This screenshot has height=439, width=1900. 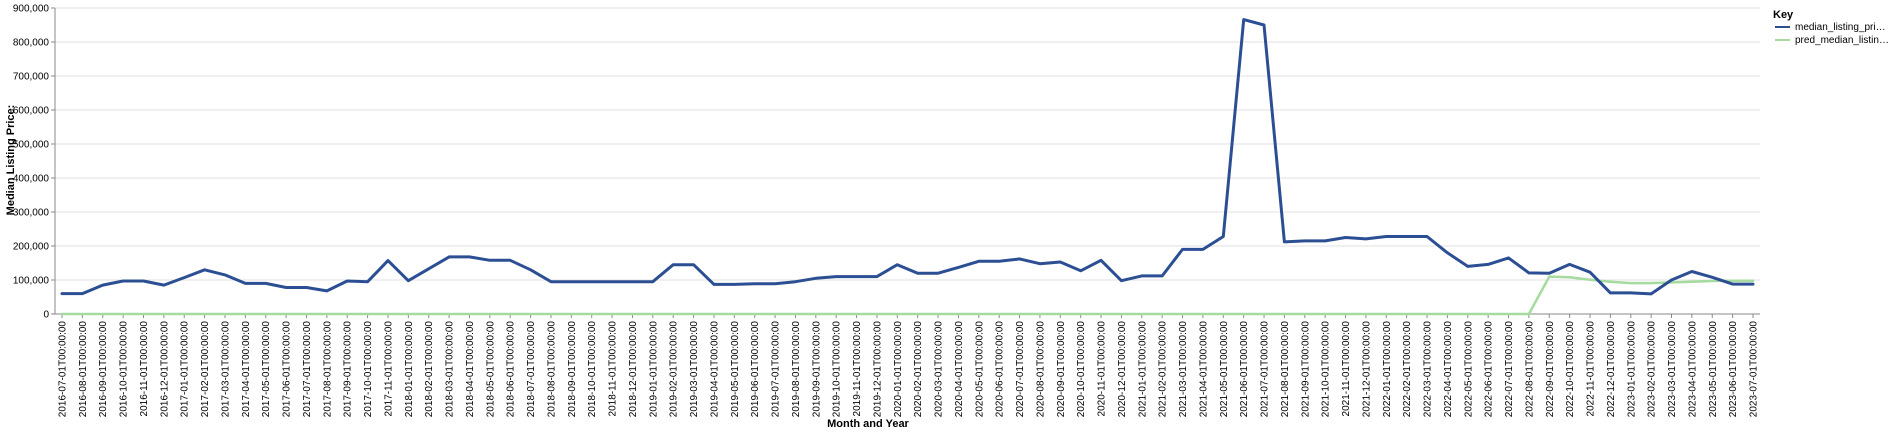 I want to click on x-tick-label: 2018-12-01T00:00:00, so click(x=633, y=369).